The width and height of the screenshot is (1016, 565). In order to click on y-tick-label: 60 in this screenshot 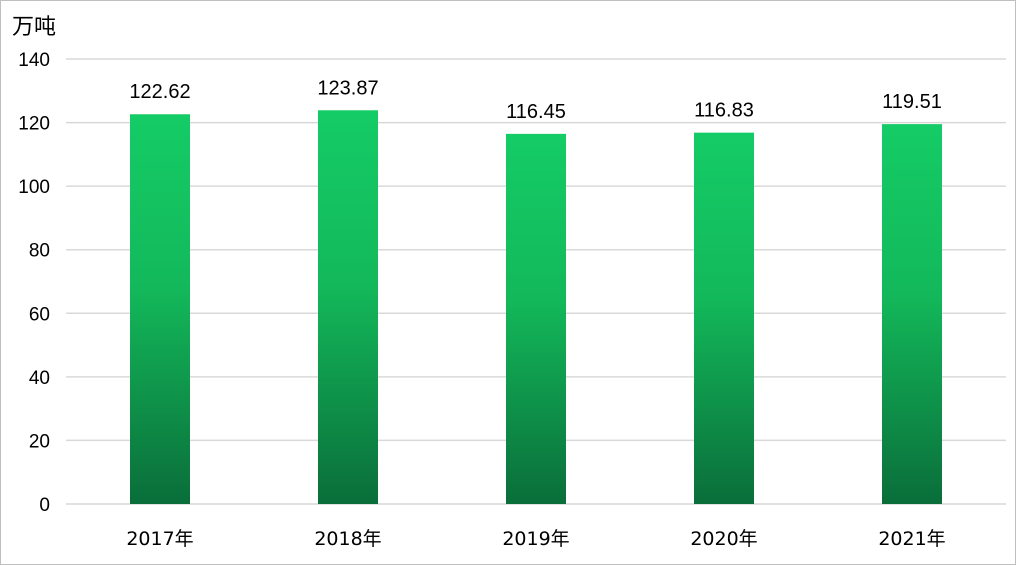, I will do `click(39, 314)`.